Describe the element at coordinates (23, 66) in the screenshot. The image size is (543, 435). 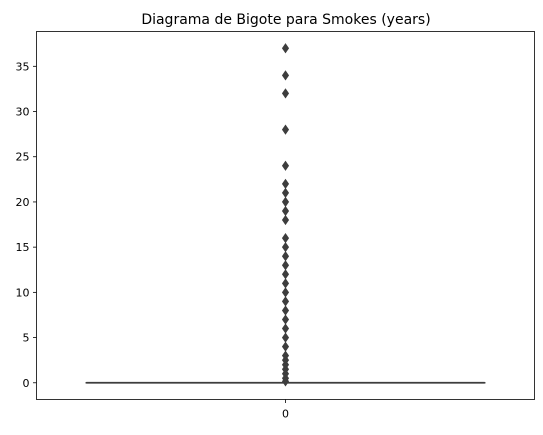
I see `y-tick-label: 35` at that location.